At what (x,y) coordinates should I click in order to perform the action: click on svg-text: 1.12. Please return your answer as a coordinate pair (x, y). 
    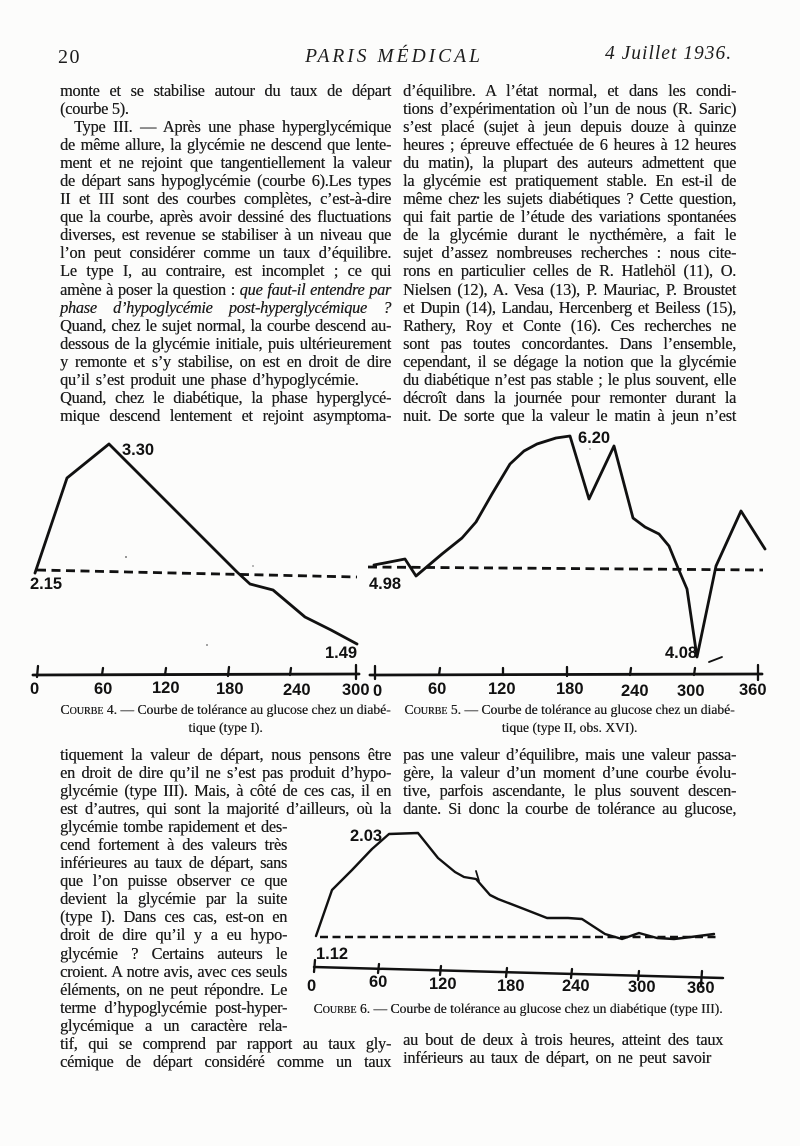
    Looking at the image, I should click on (332, 954).